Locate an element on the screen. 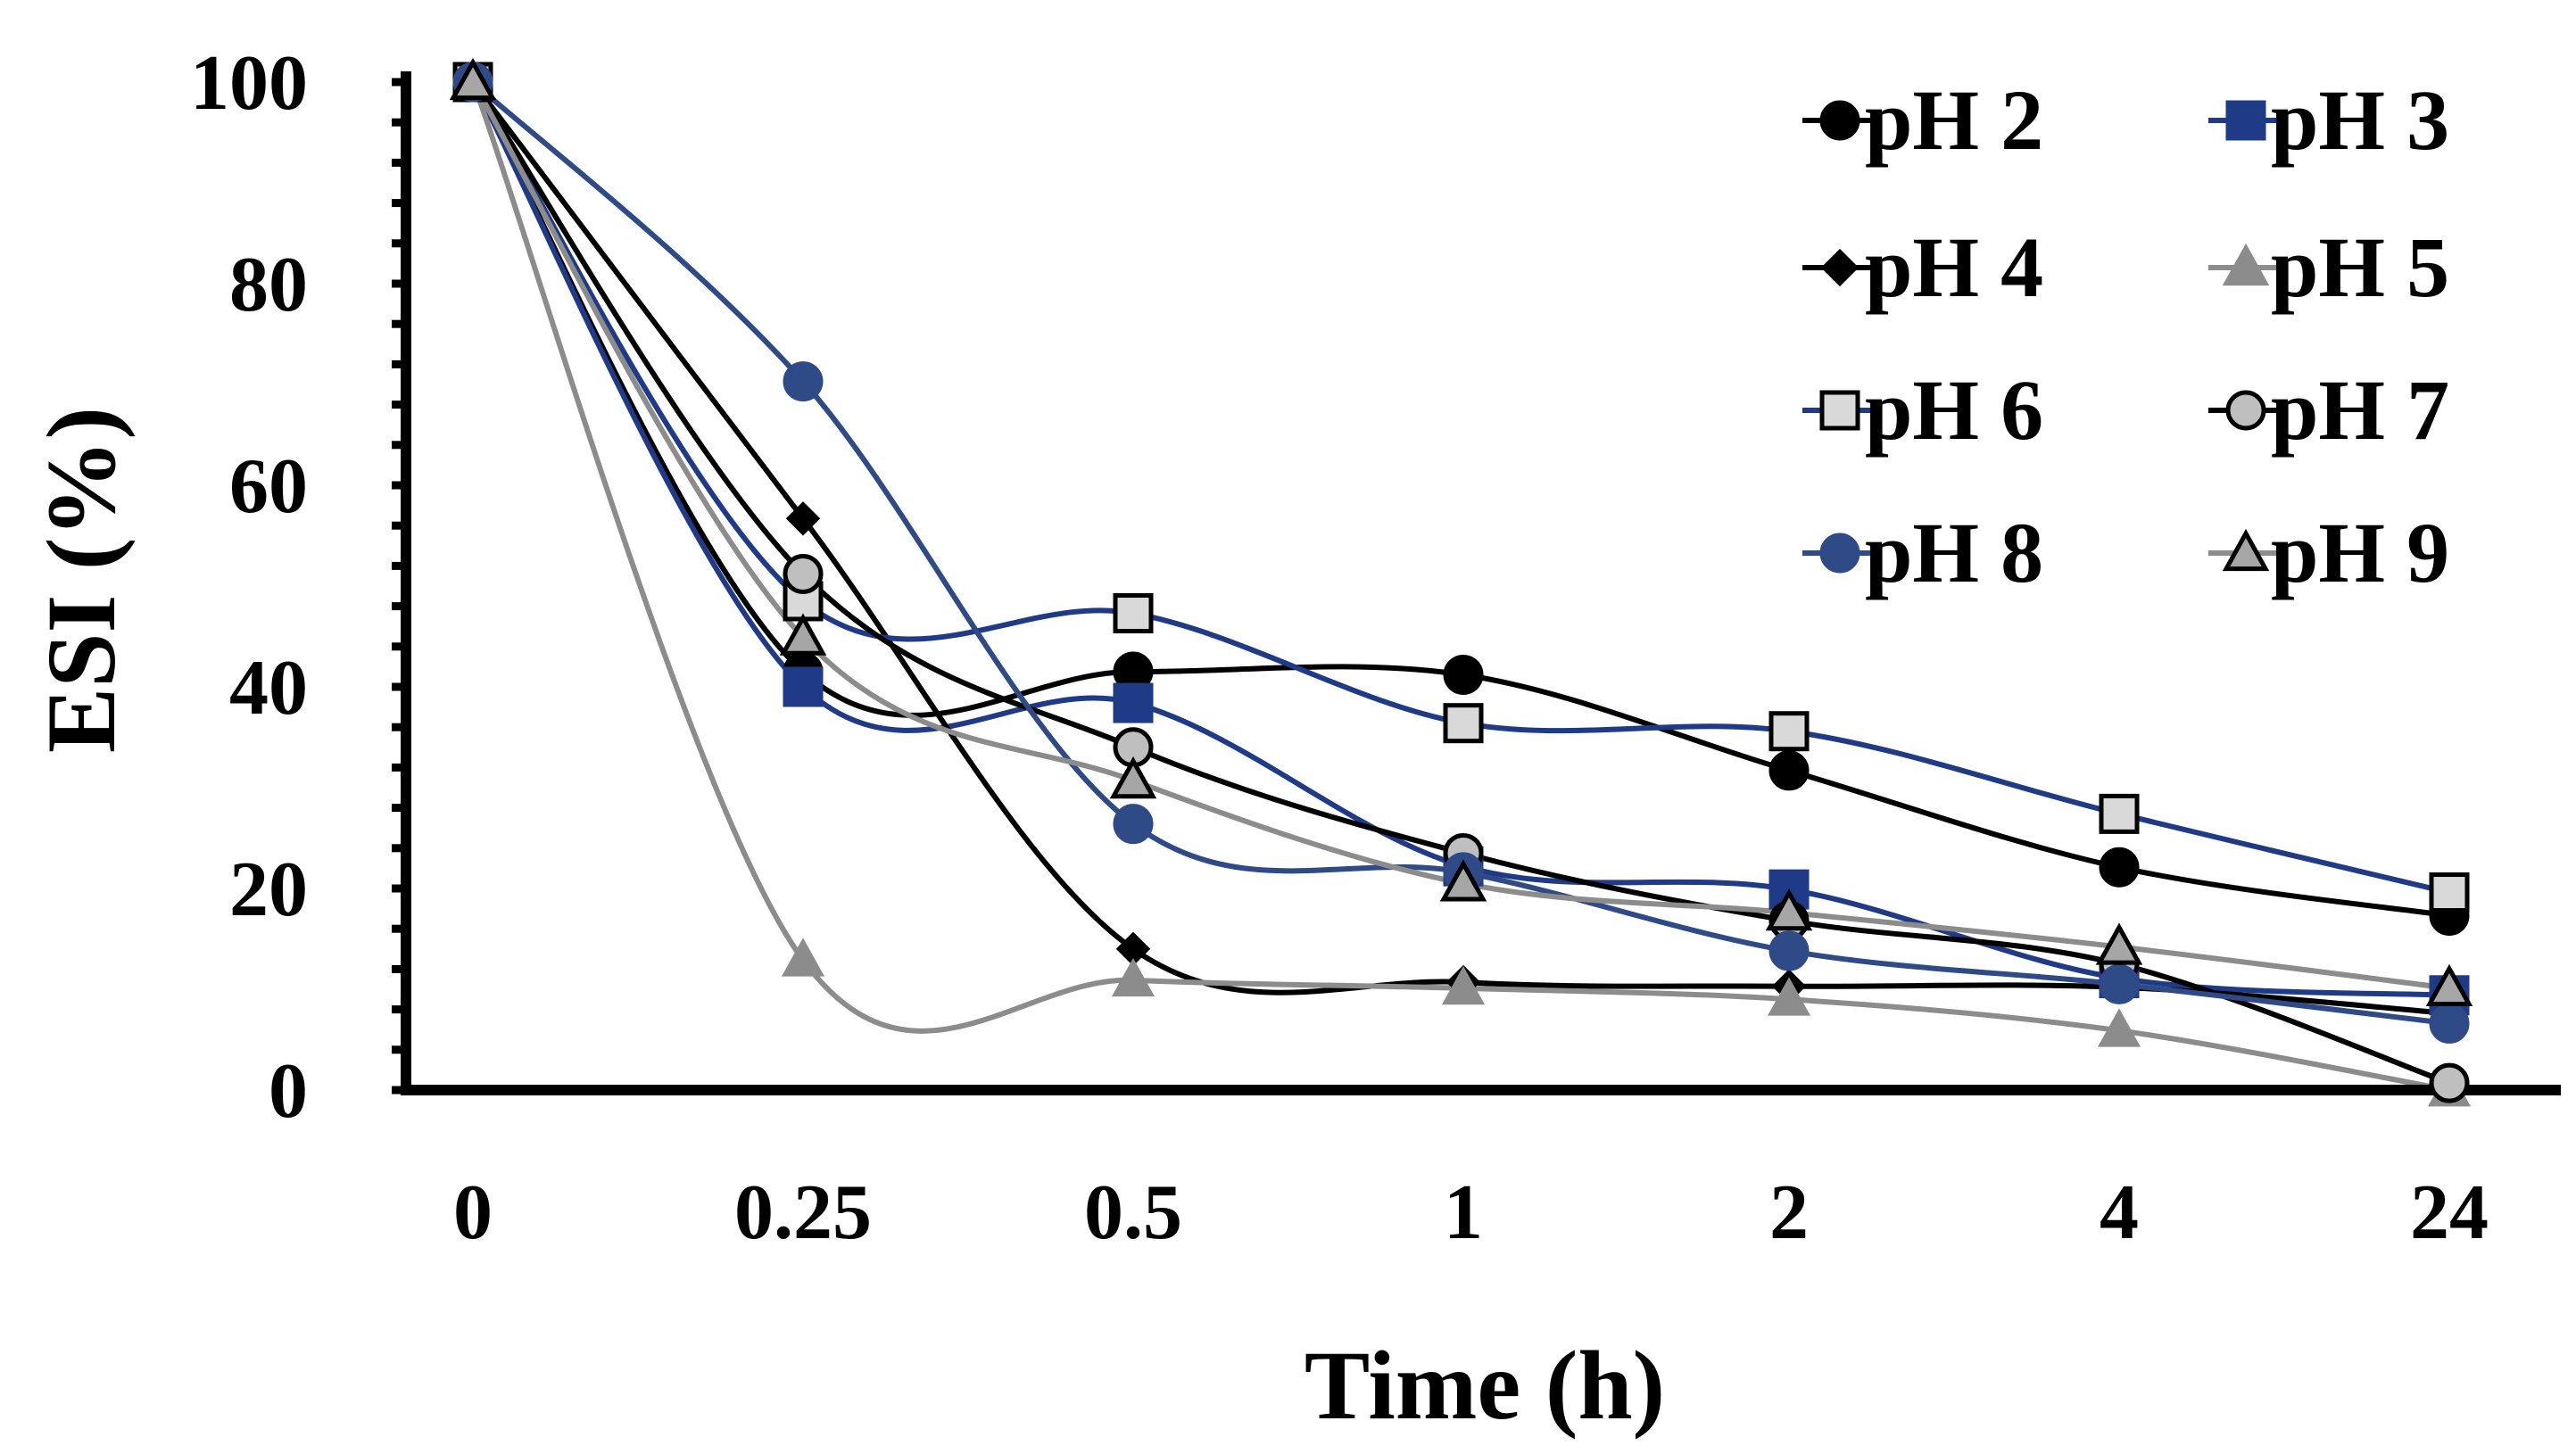 This screenshot has height=1454, width=2576. legend-label: pH 9 is located at coordinates (2360, 552).